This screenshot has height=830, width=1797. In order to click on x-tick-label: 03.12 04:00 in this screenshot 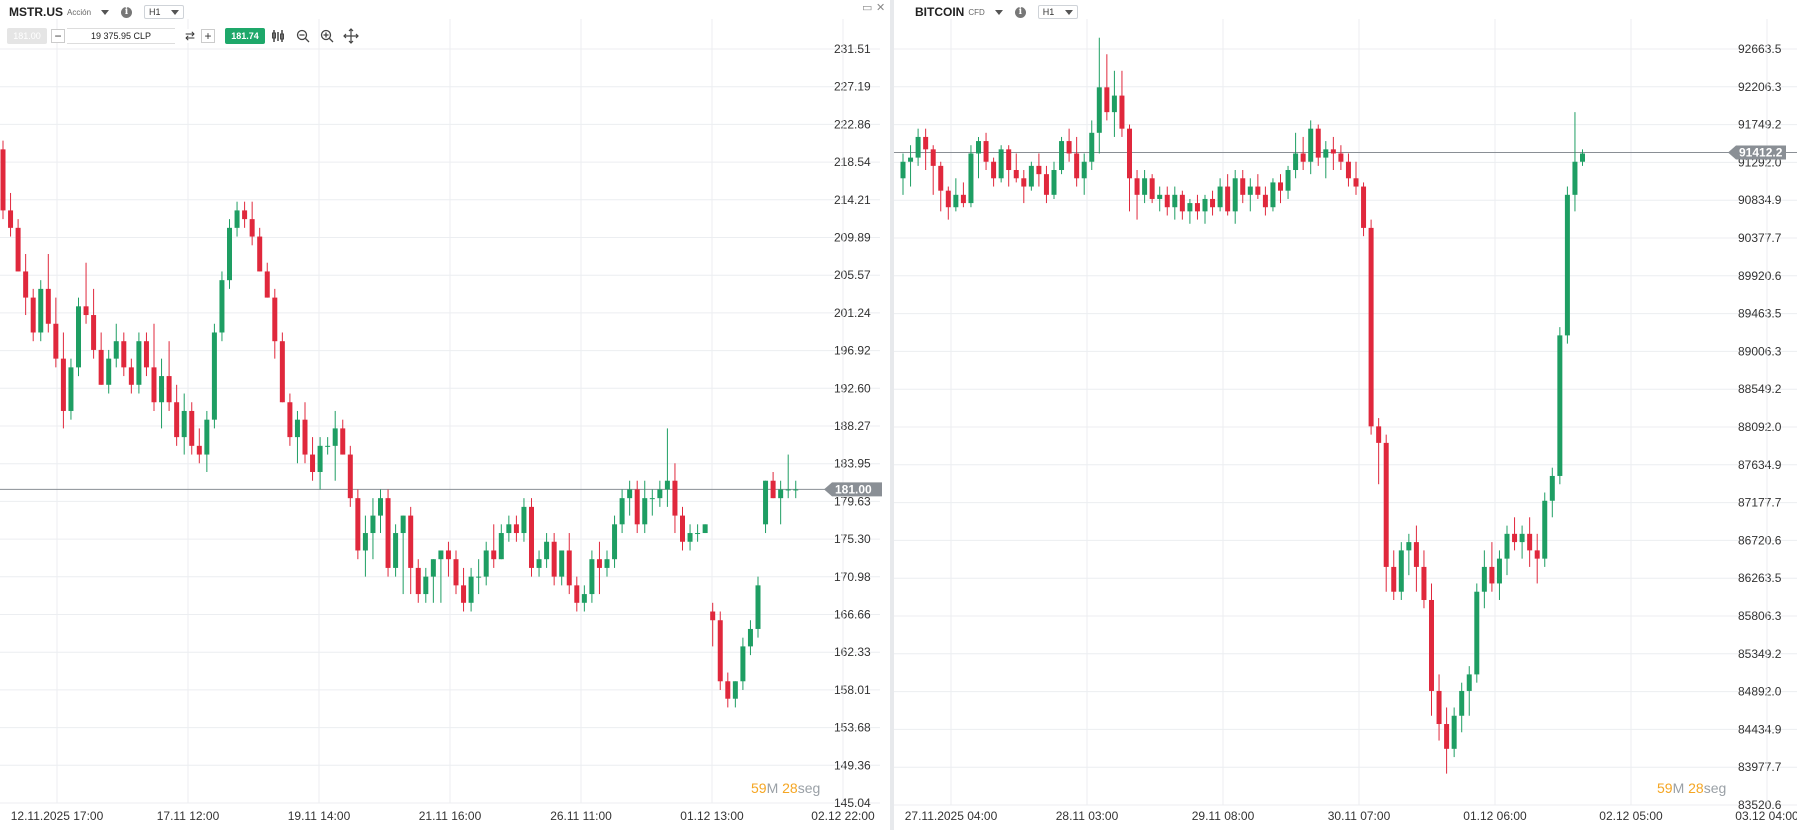, I will do `click(1766, 816)`.